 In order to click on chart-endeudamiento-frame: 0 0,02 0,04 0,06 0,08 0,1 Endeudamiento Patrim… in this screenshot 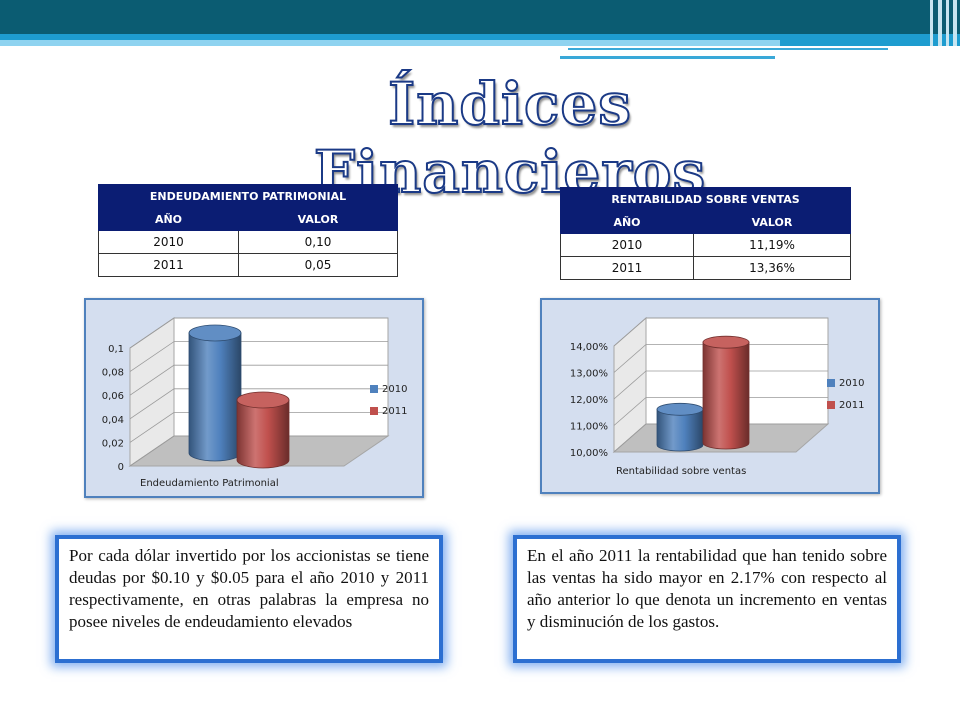, I will do `click(254, 398)`.